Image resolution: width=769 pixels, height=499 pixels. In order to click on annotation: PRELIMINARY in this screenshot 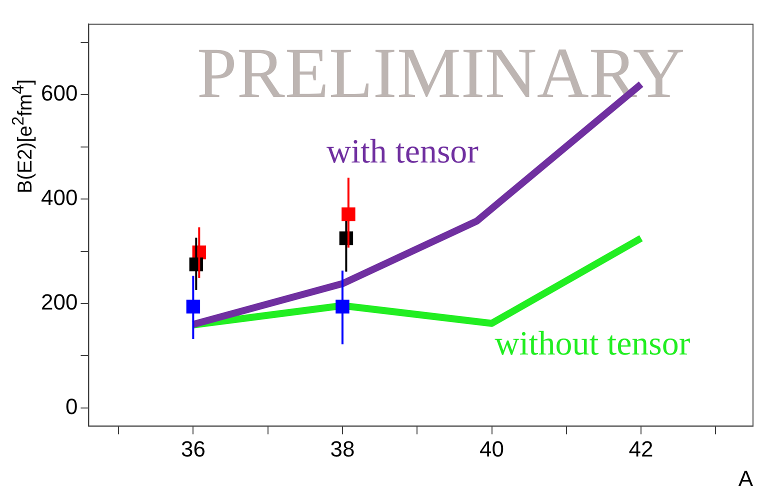, I will do `click(440, 73)`.